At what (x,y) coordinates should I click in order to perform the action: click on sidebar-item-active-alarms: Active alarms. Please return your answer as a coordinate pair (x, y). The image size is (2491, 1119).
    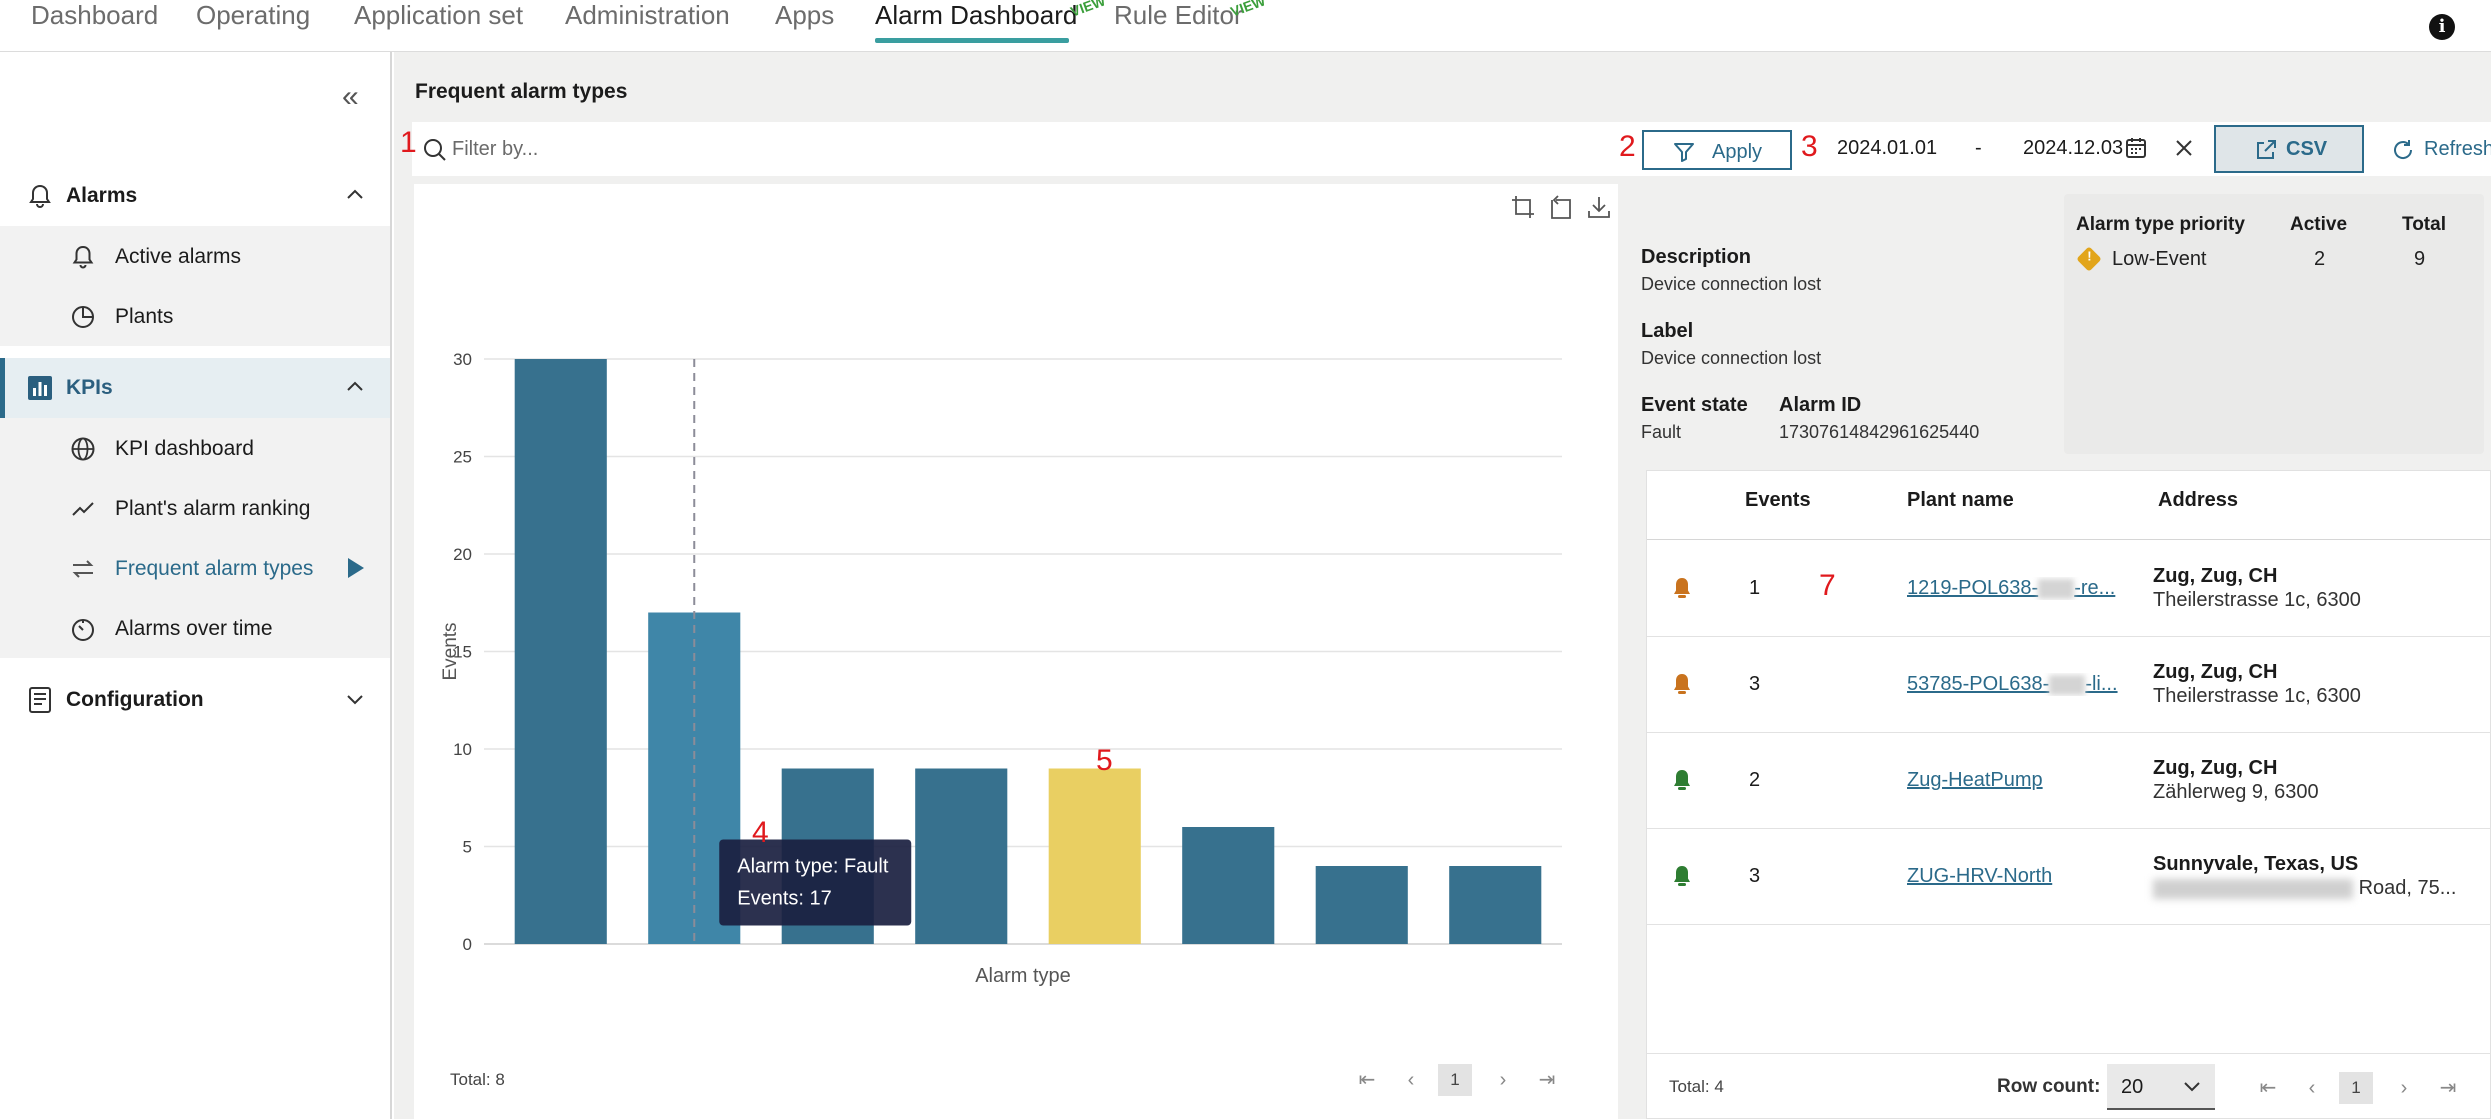
    Looking at the image, I should click on (195, 256).